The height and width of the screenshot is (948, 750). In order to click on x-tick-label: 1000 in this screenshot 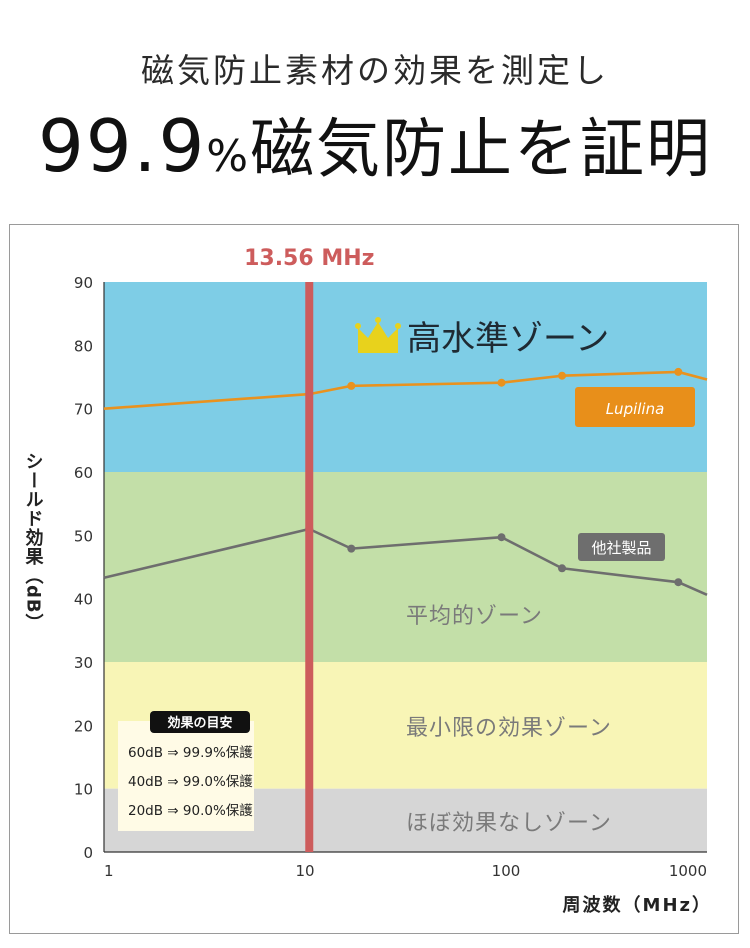, I will do `click(688, 871)`.